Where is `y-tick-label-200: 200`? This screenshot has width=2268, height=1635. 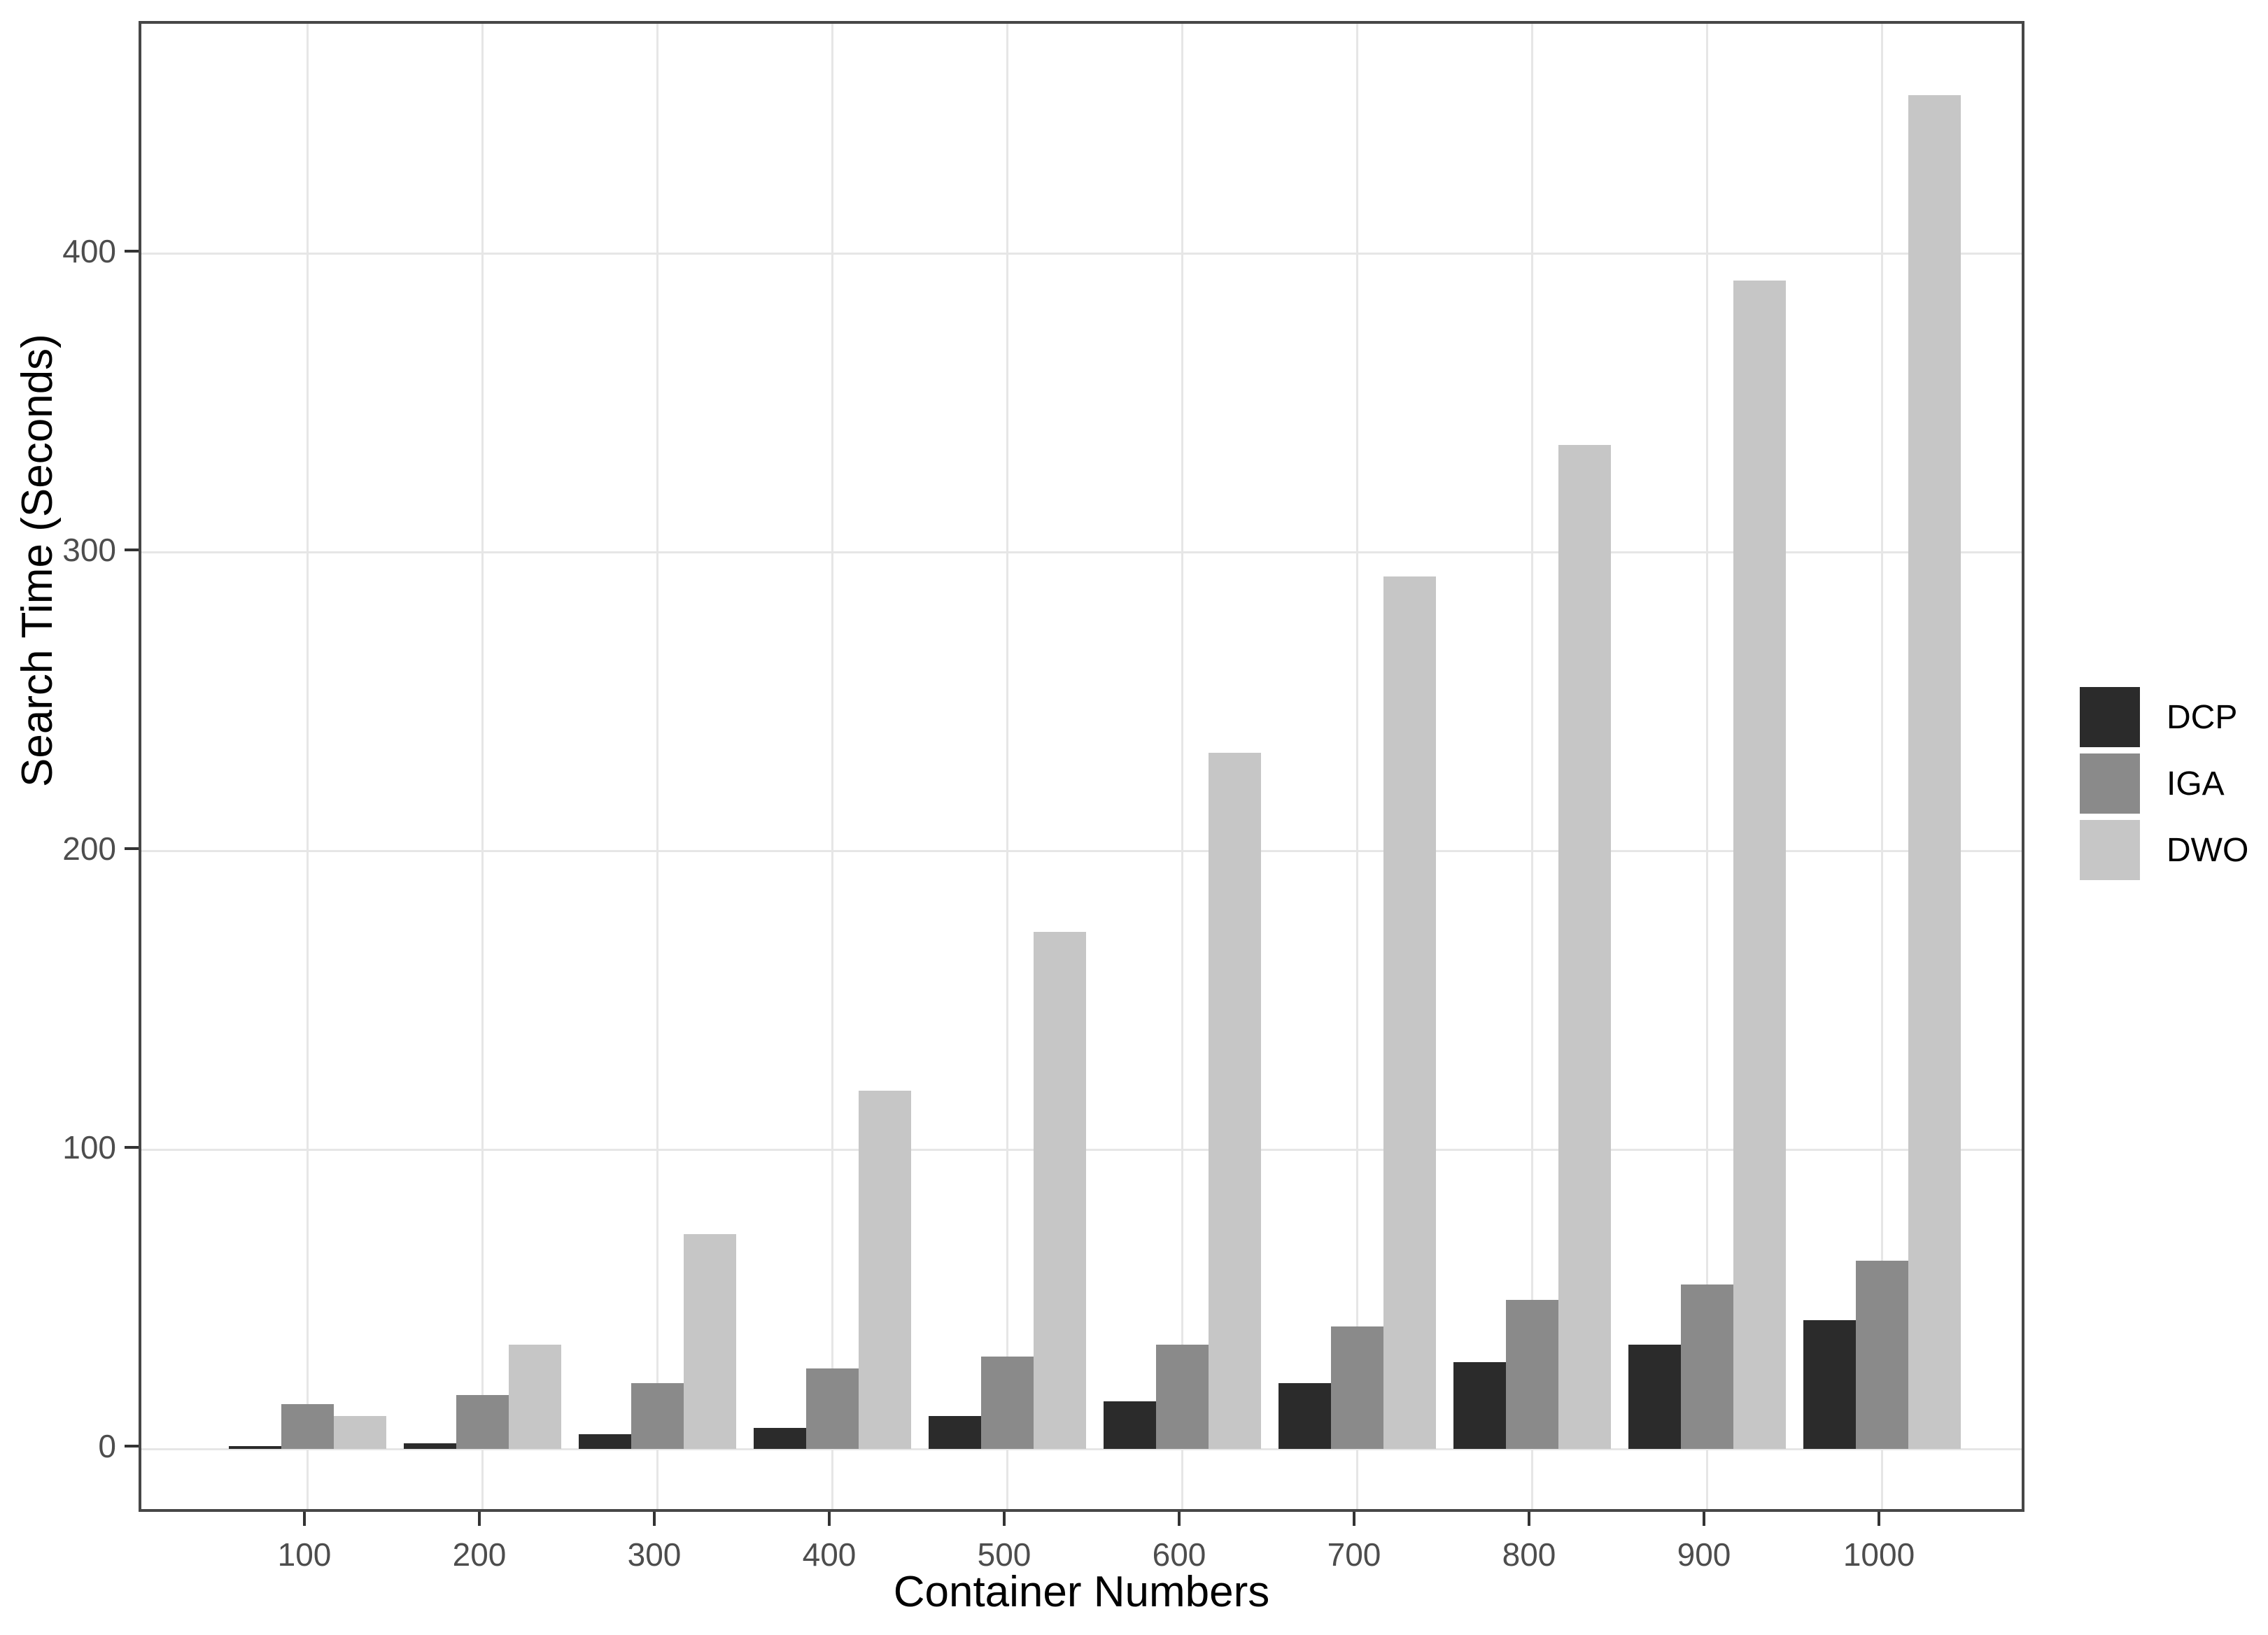 y-tick-label-200: 200 is located at coordinates (89, 849).